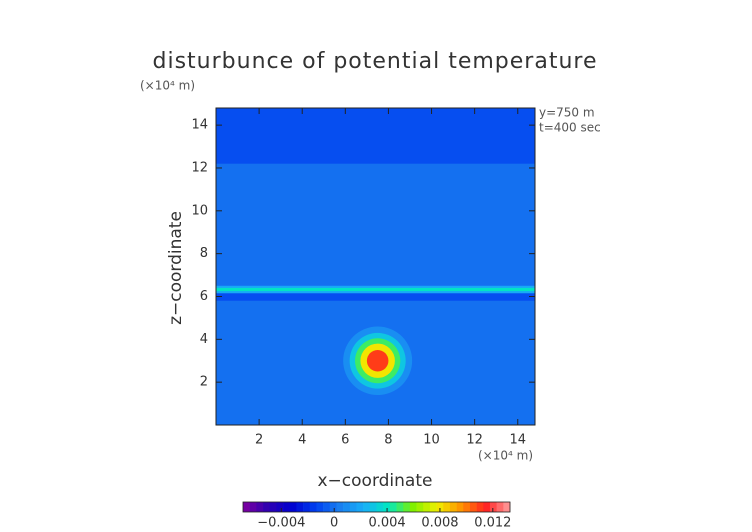 The image size is (752, 532). Describe the element at coordinates (505, 456) in the screenshot. I see `x-unit: (×10⁴ m)` at that location.